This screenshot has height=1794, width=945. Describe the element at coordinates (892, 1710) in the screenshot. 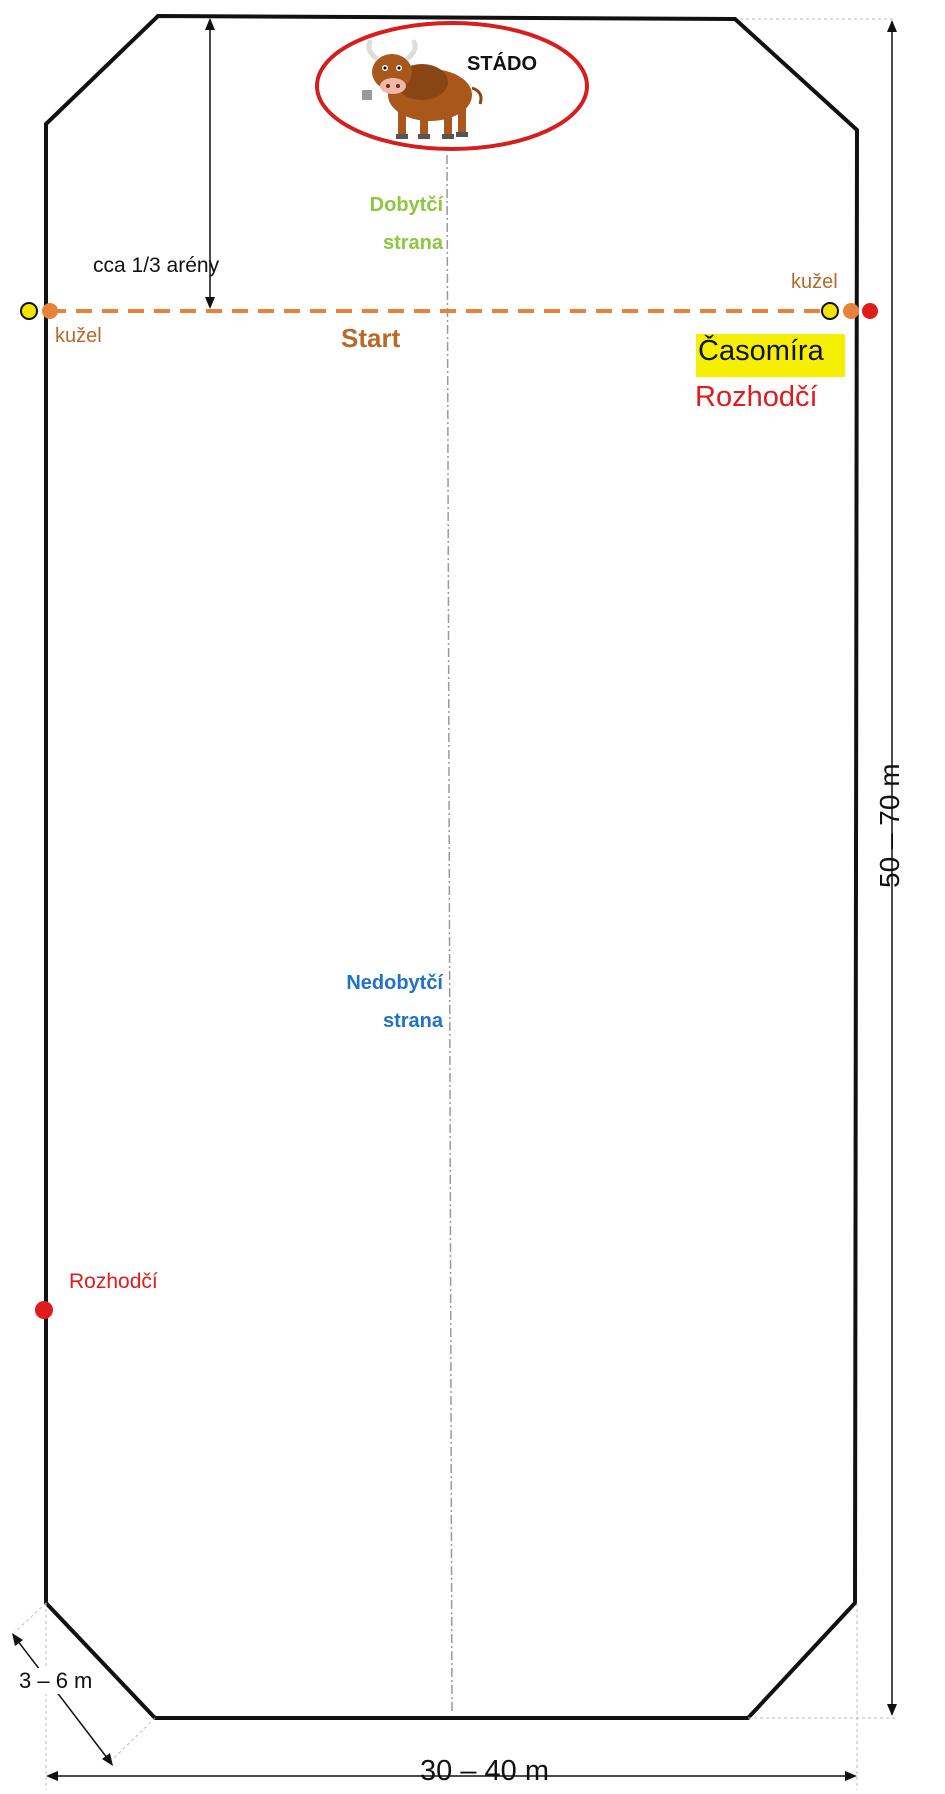

I see `length-arrow-bottom` at that location.